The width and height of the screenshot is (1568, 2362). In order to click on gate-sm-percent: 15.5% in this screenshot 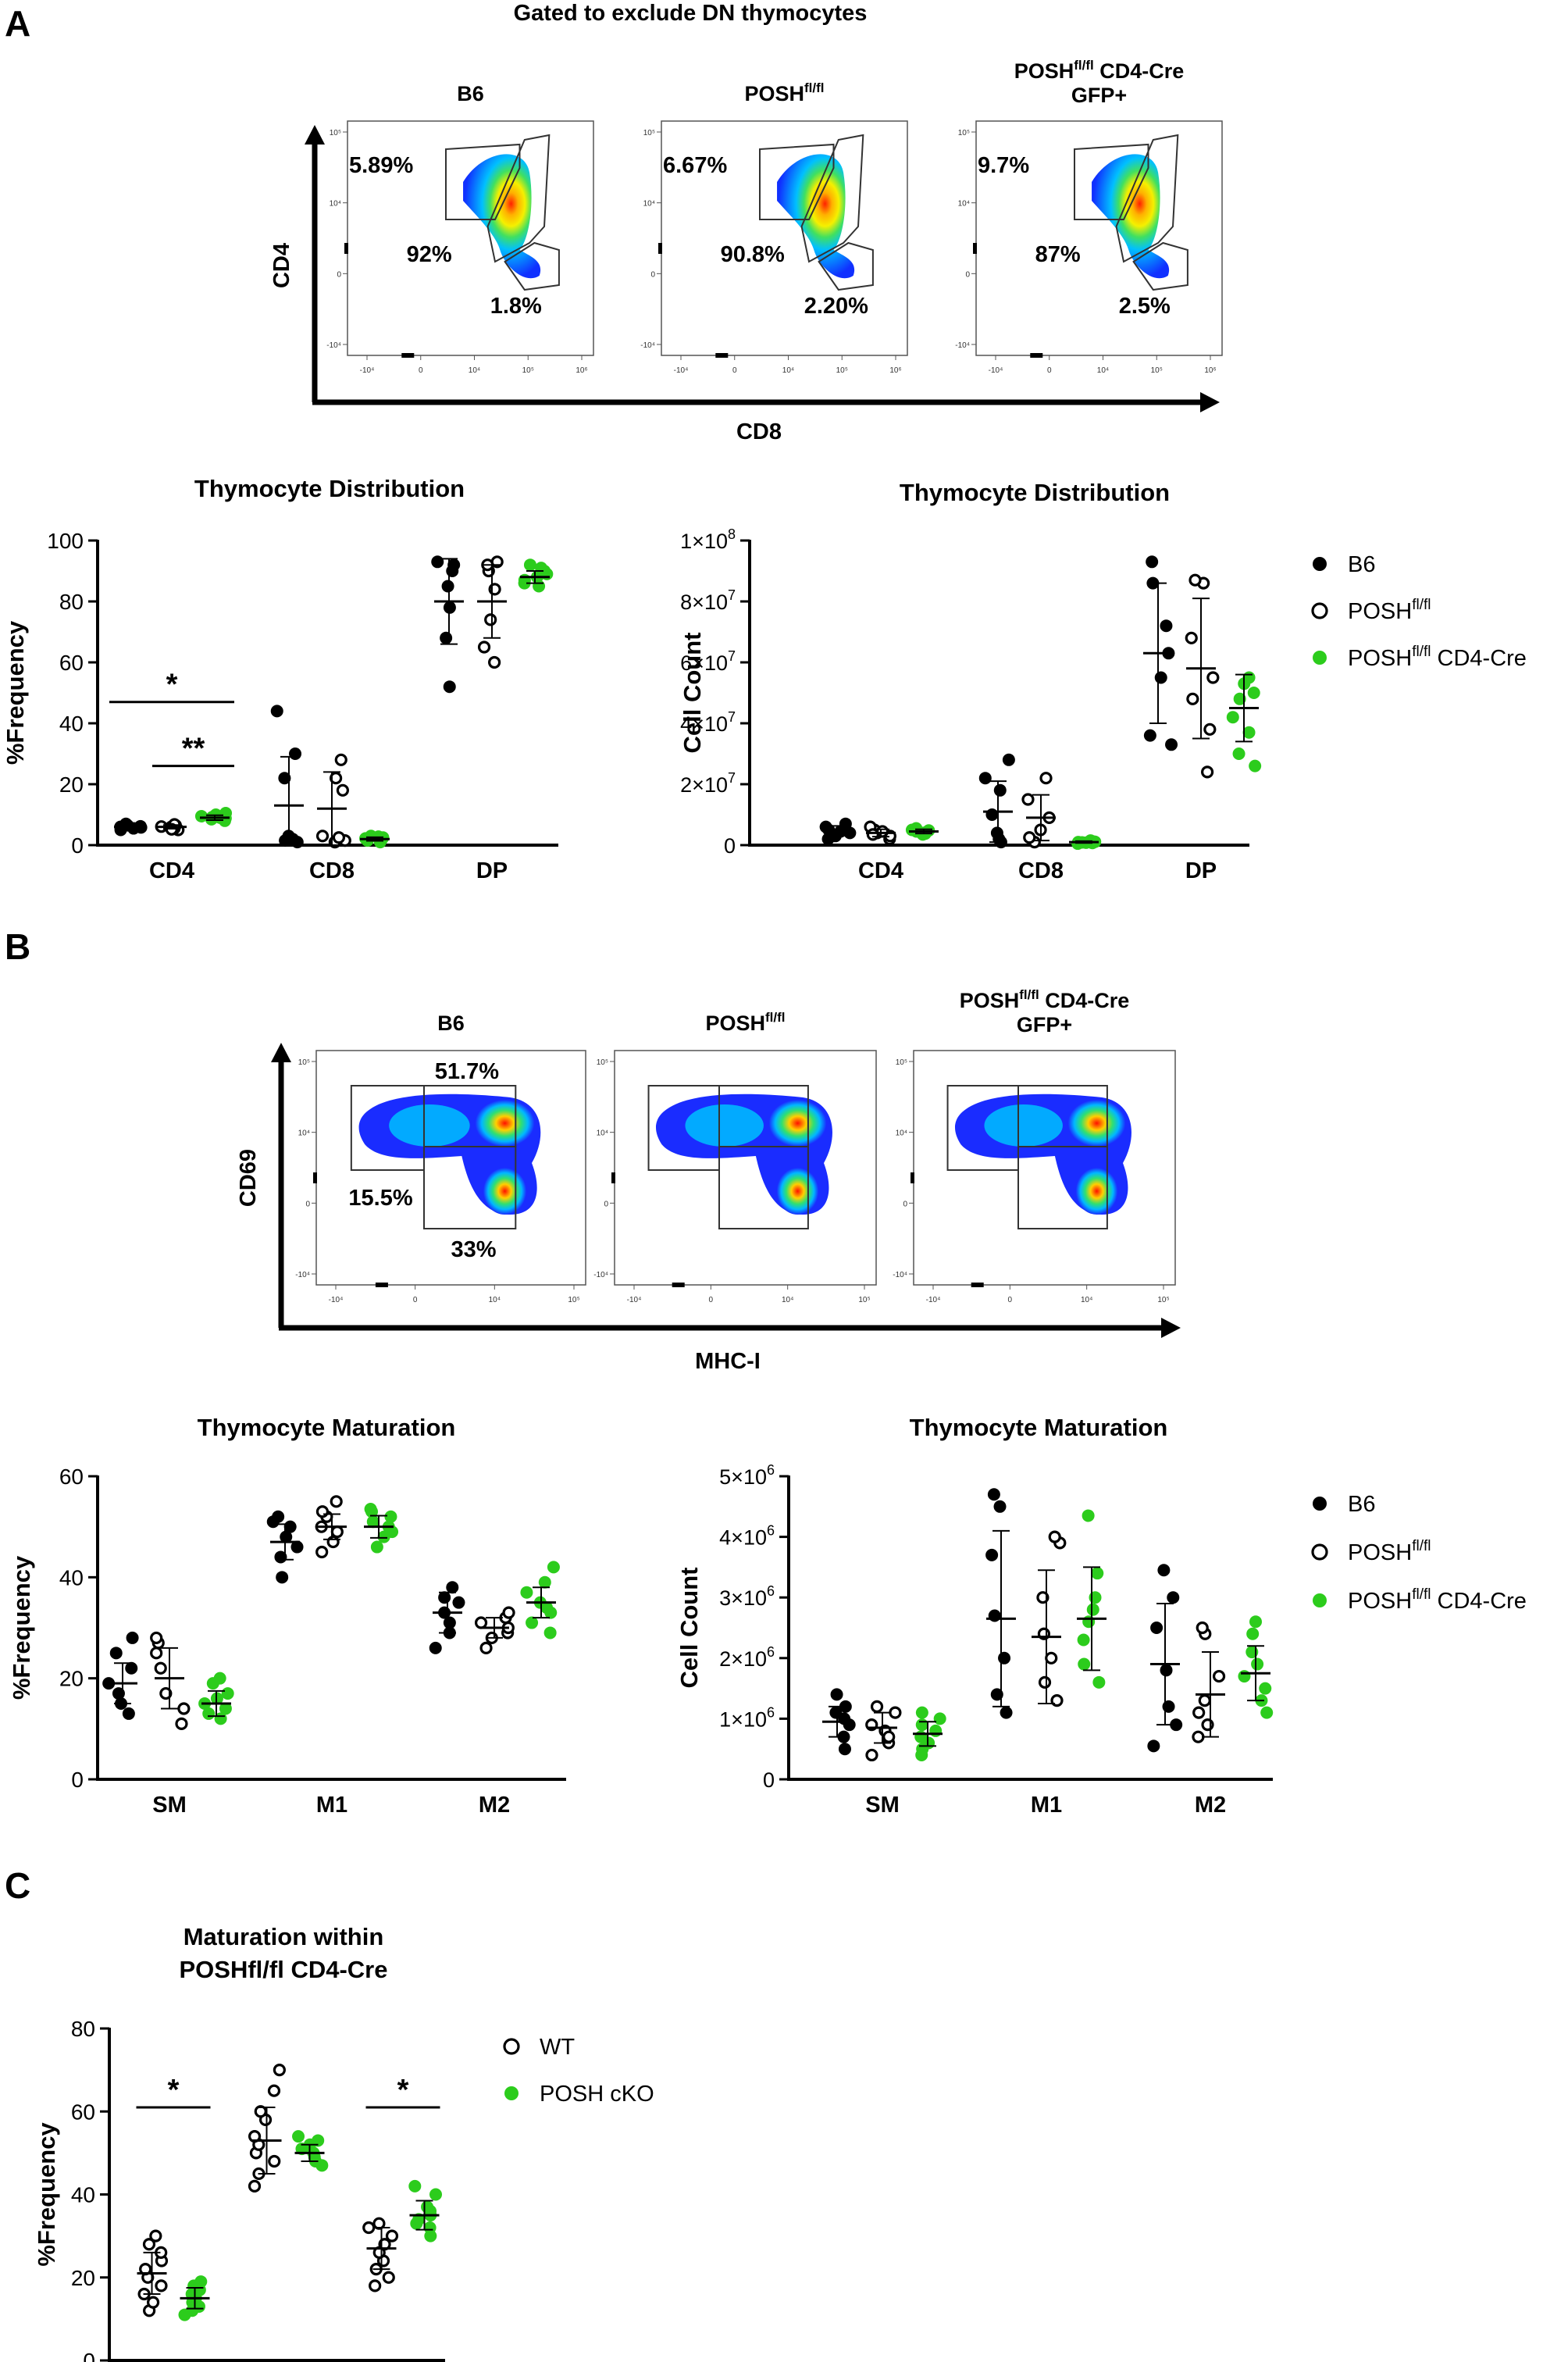, I will do `click(380, 1198)`.